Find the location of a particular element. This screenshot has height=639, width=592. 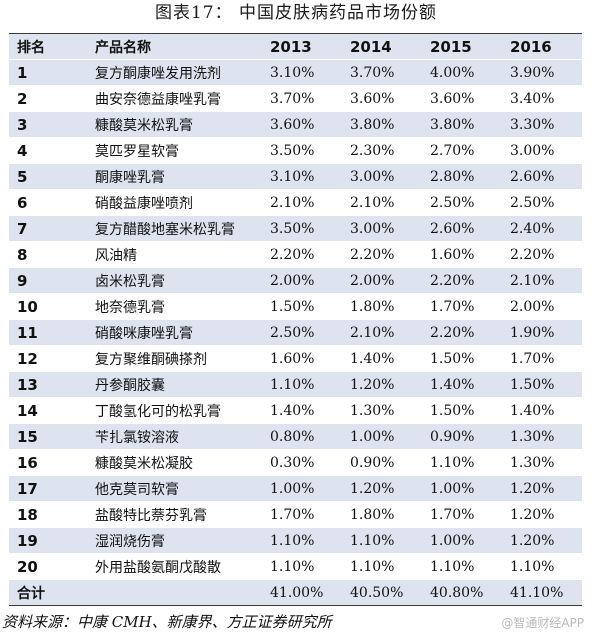

table-row: 18 盐酸特比萘芬乳膏 1.70% 1.80% 1.70% 1.20% is located at coordinates (295, 514).